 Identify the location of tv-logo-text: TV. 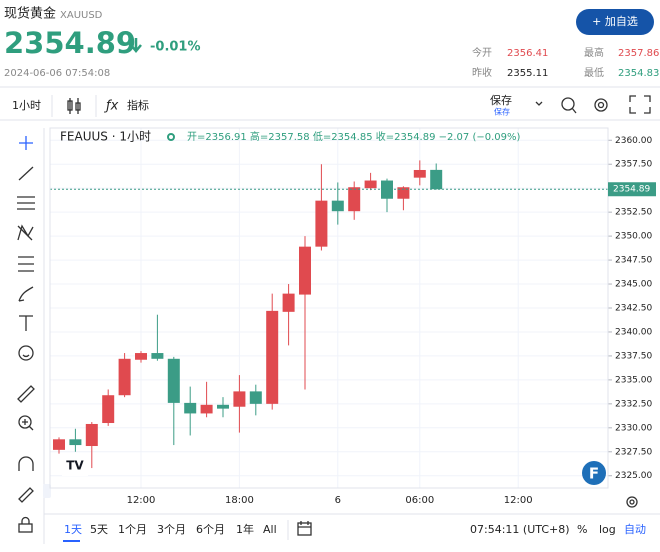
(75, 466).